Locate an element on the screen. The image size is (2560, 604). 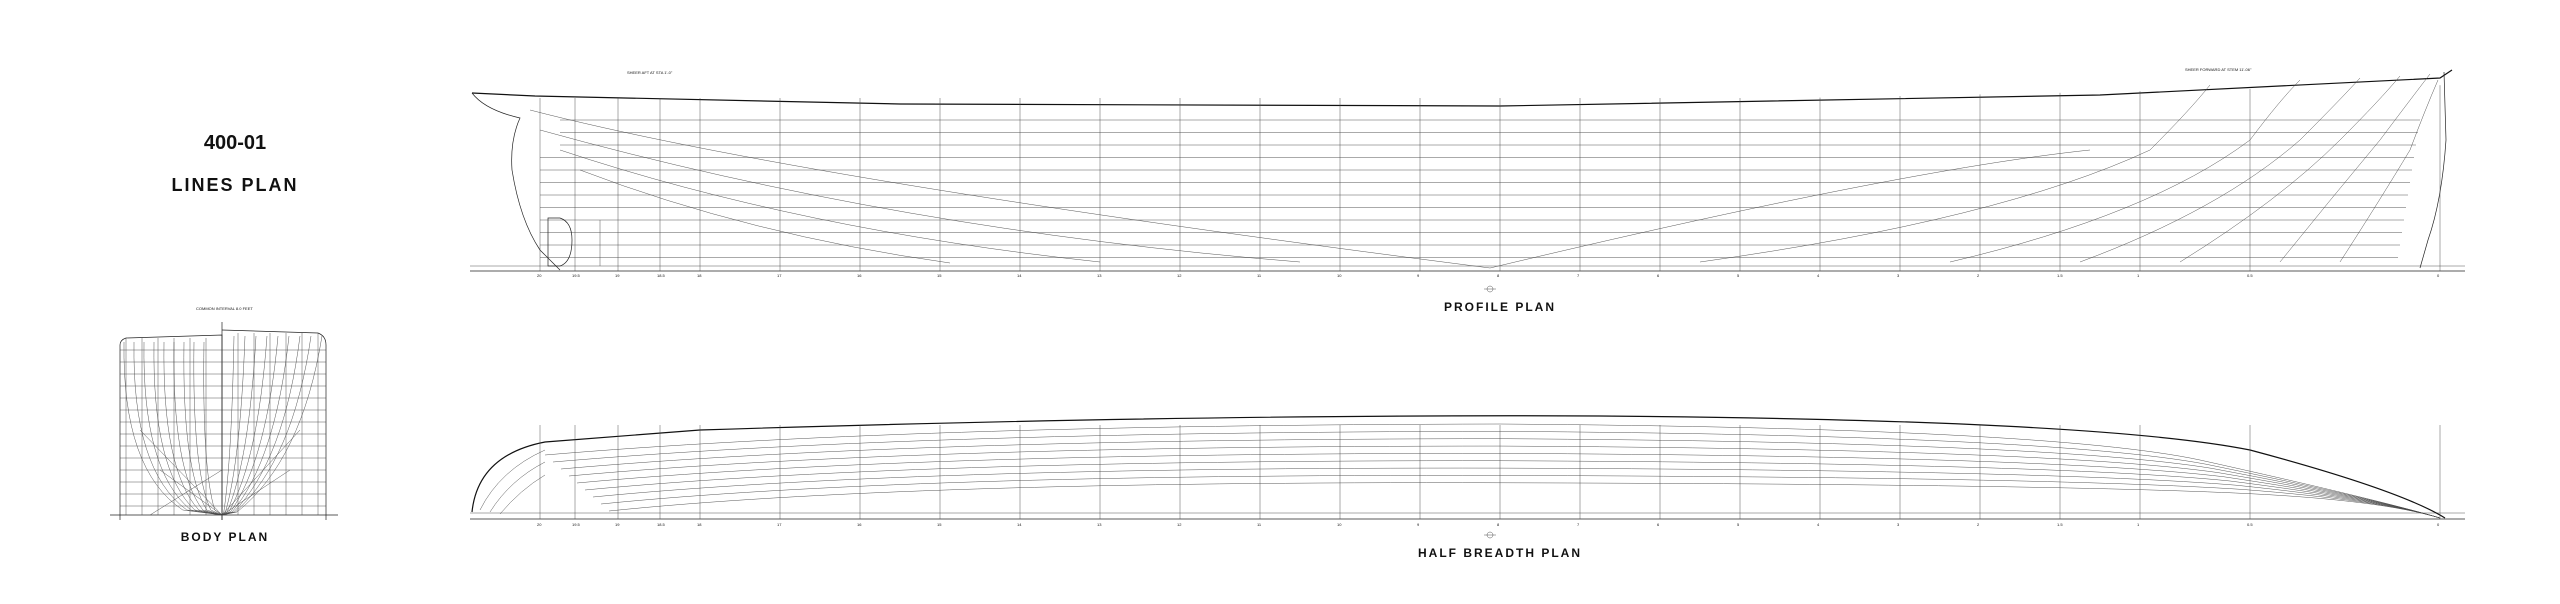
body-plan-caption: BODY PLAN is located at coordinates (225, 537).